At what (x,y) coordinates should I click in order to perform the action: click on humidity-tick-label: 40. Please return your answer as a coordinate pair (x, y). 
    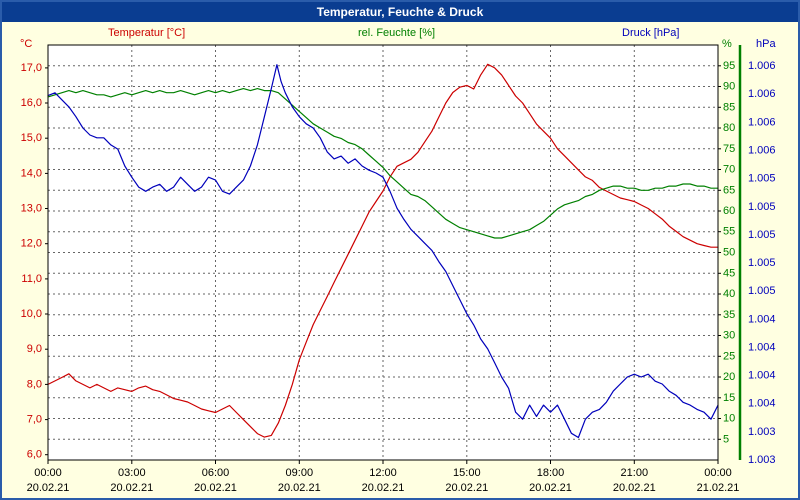
    Looking at the image, I should click on (729, 294).